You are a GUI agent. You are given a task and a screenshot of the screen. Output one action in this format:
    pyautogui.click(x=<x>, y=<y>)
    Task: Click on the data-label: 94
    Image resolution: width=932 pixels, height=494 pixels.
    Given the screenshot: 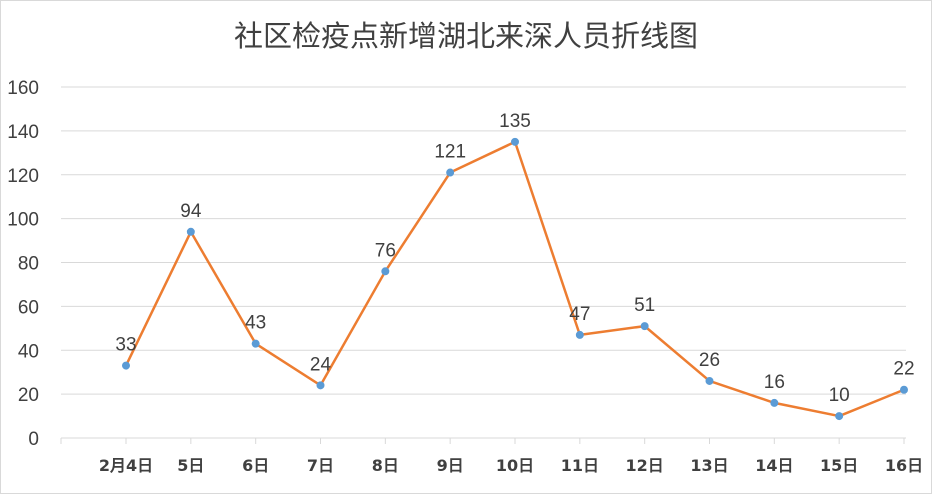 What is the action you would take?
    pyautogui.click(x=191, y=211)
    